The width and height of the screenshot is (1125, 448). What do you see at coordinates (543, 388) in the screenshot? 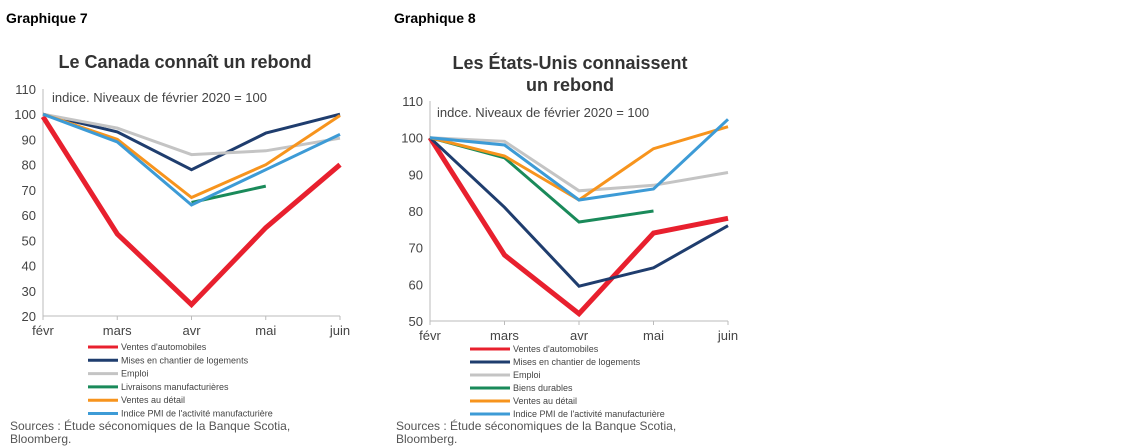
I see `legend-label: Biens durables` at bounding box center [543, 388].